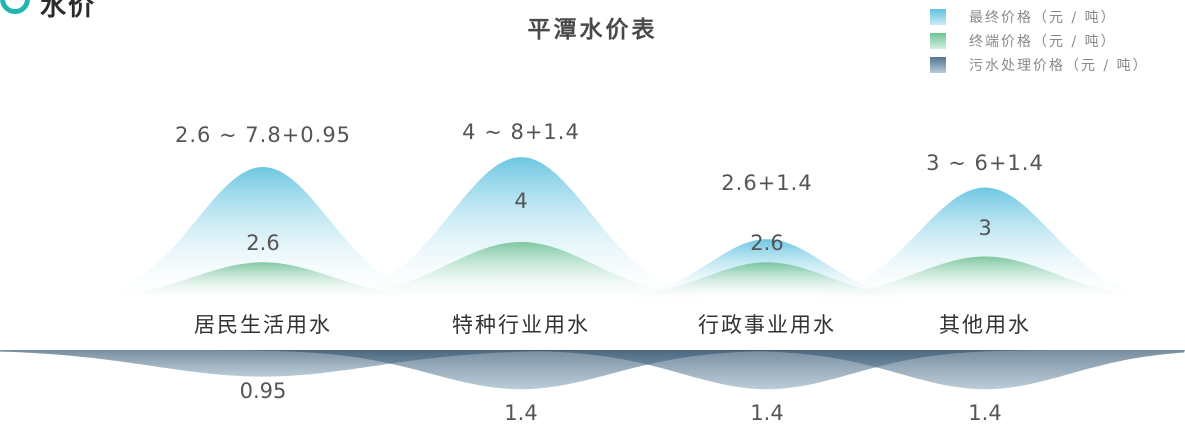 The width and height of the screenshot is (1185, 425). I want to click on legend-item-final: 最终价格（元 / 吨）, so click(1039, 17).